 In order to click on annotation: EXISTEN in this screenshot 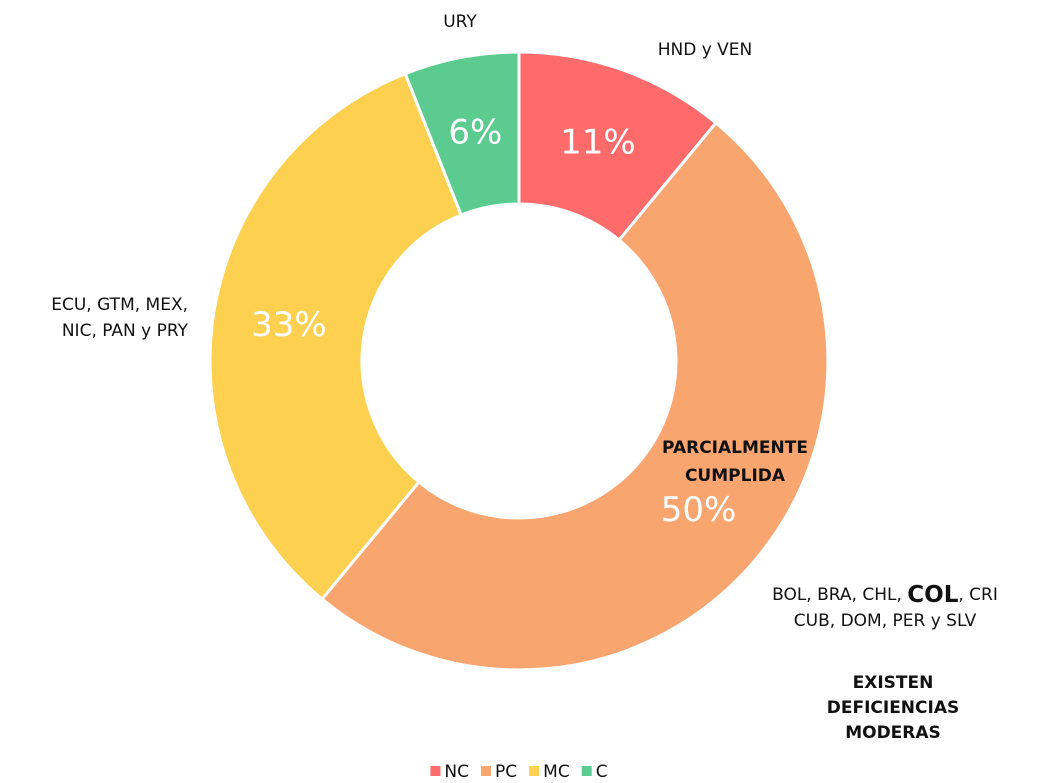, I will do `click(893, 683)`.